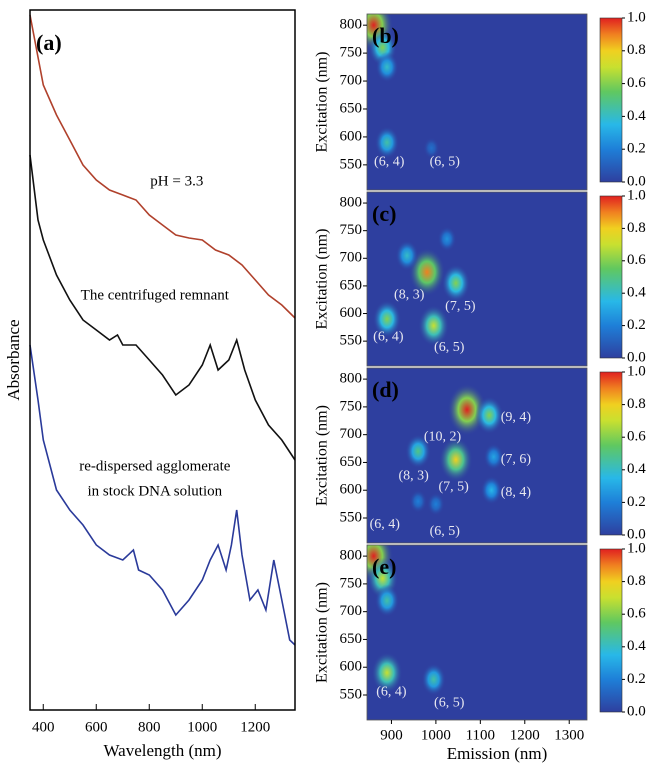 This screenshot has width=646, height=774. What do you see at coordinates (162, 750) in the screenshot?
I see `x-axis-label: Wavelength (nm)` at bounding box center [162, 750].